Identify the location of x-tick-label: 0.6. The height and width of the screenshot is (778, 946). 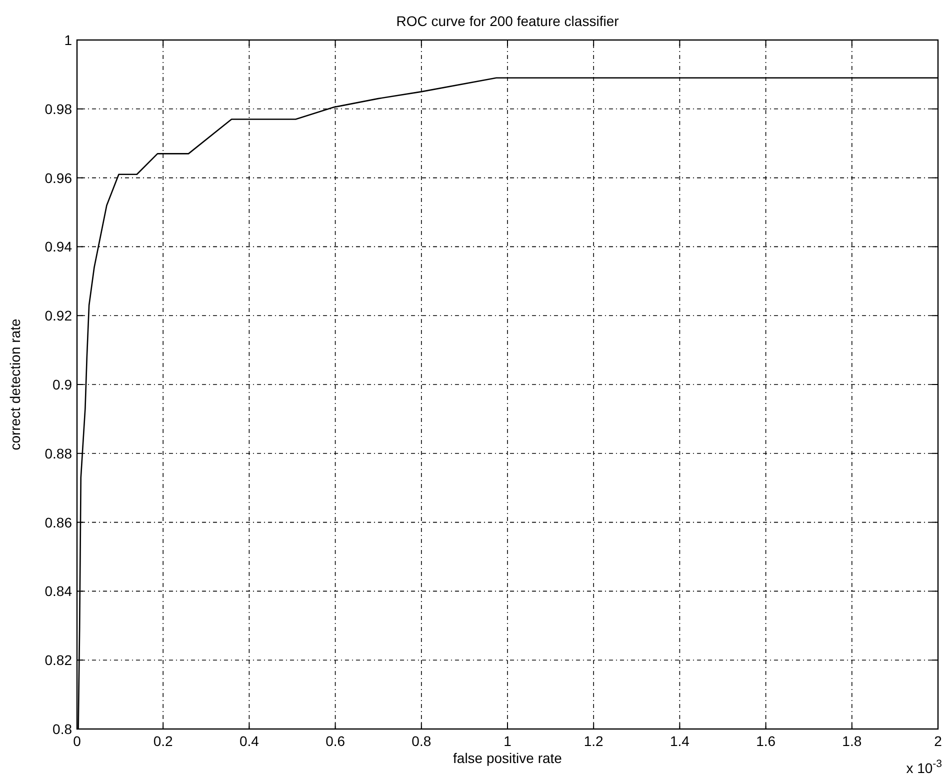
(336, 741).